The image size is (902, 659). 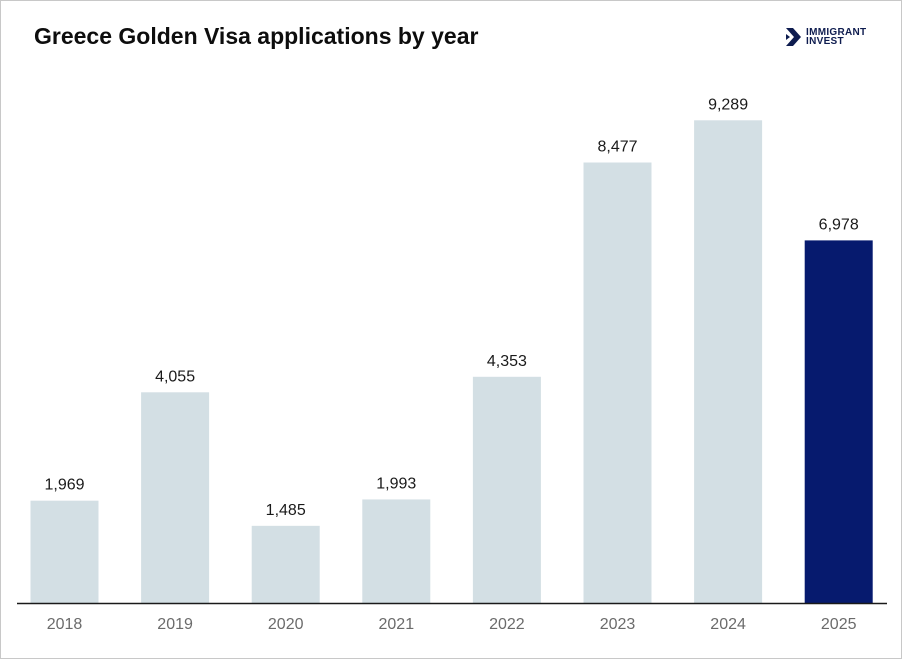 What do you see at coordinates (825, 41) in the screenshot?
I see `logo-line-2: INVEST` at bounding box center [825, 41].